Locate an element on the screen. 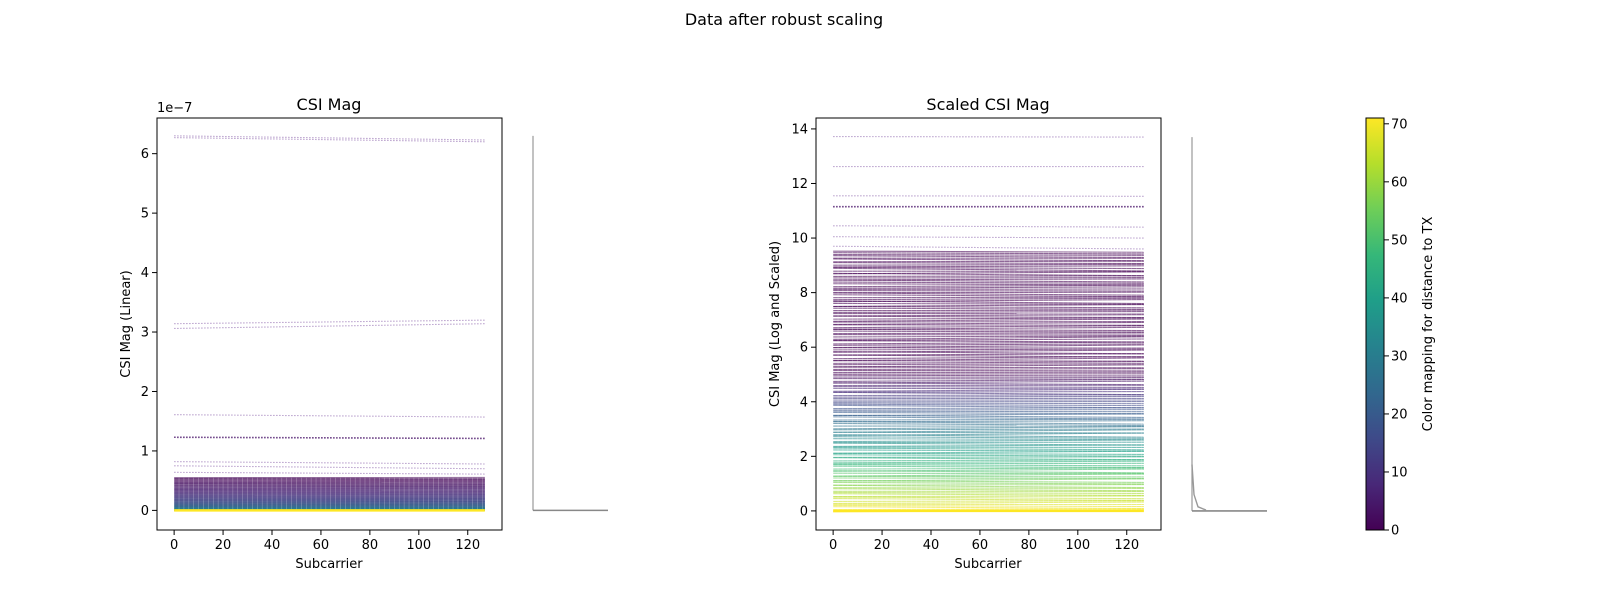  colorbar-frame is located at coordinates (1375, 324).